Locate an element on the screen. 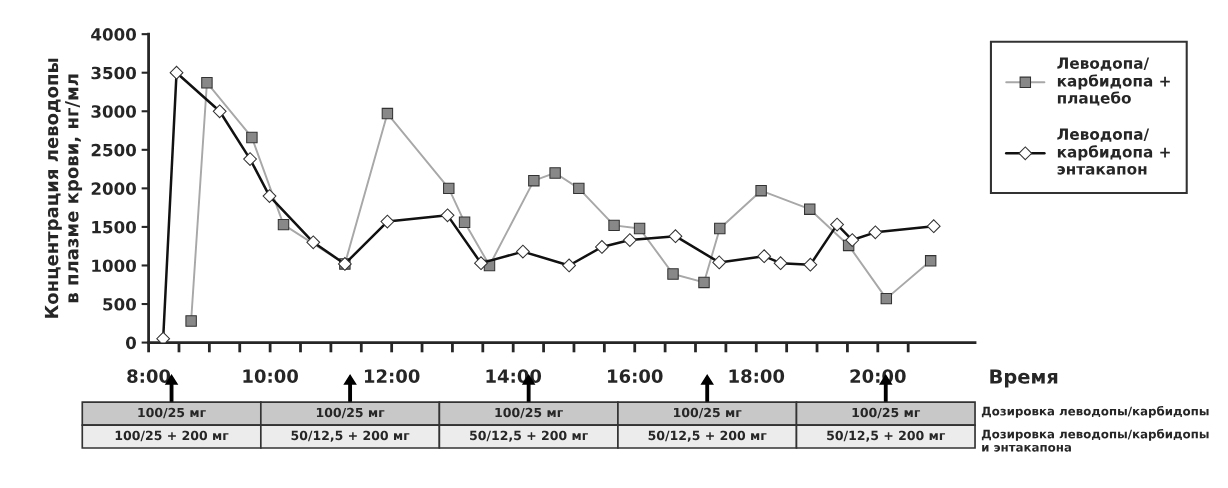  y-tick-label: 3000 is located at coordinates (113, 111).